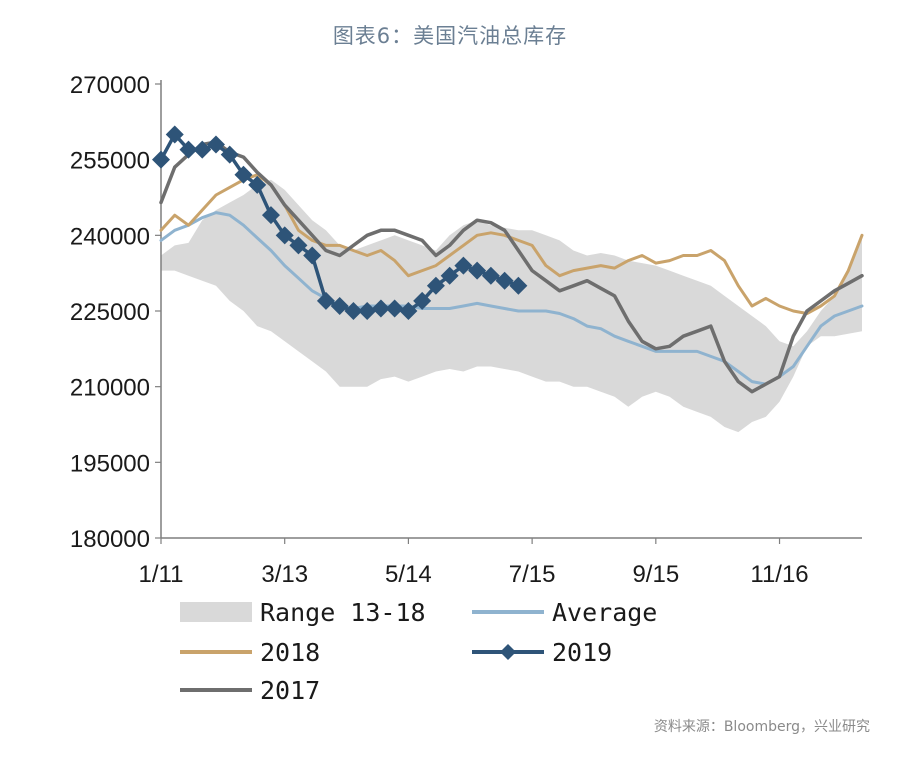 This screenshot has width=900, height=760. I want to click on y-tick-label: 180000, so click(110, 539).